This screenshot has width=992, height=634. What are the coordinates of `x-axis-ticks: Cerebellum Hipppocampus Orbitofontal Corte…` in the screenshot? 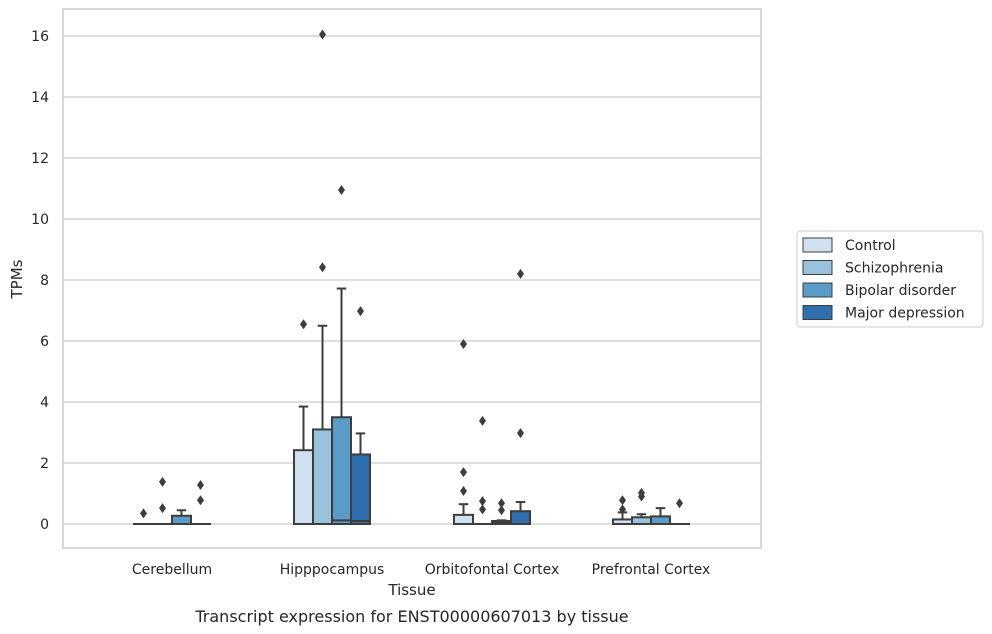 It's located at (421, 570).